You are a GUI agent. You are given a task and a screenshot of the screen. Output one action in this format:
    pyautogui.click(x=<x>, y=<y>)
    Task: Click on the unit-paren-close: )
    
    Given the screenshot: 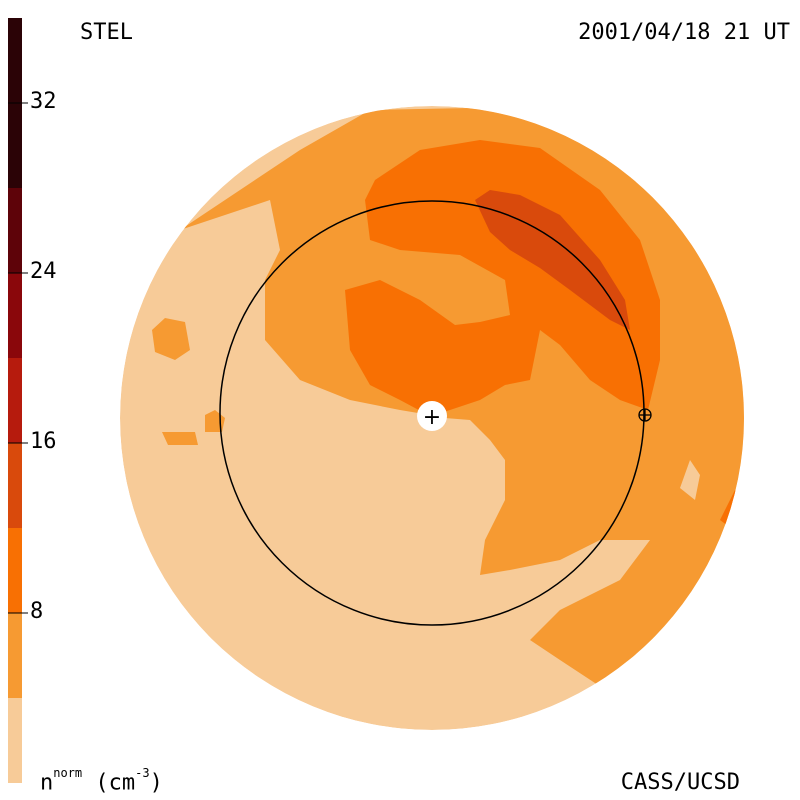 What is the action you would take?
    pyautogui.click(x=156, y=782)
    